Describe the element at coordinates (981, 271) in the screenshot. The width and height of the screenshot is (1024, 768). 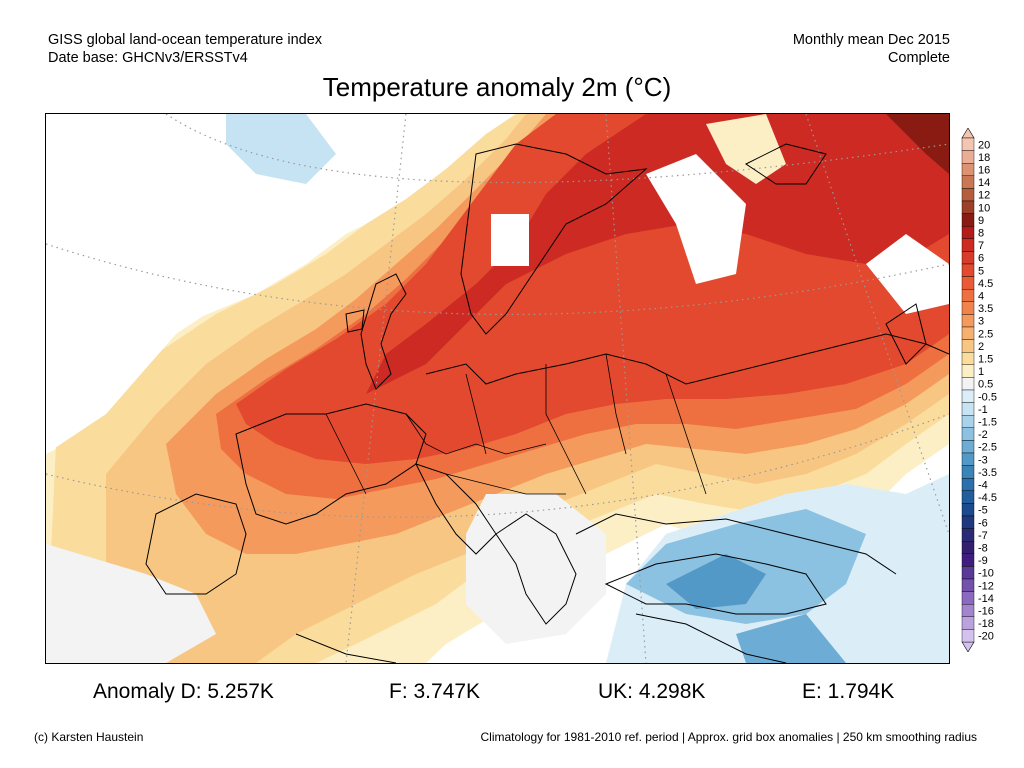
I see `legend-label: 5` at that location.